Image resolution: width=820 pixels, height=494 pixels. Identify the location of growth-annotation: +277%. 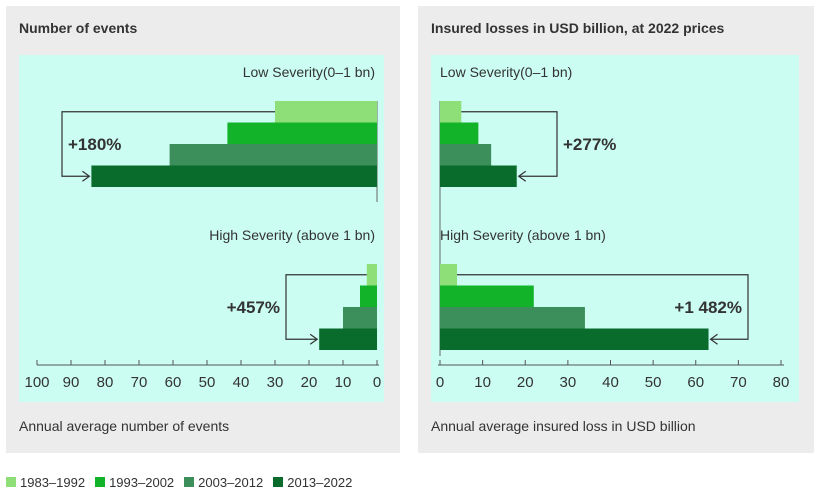
(589, 144).